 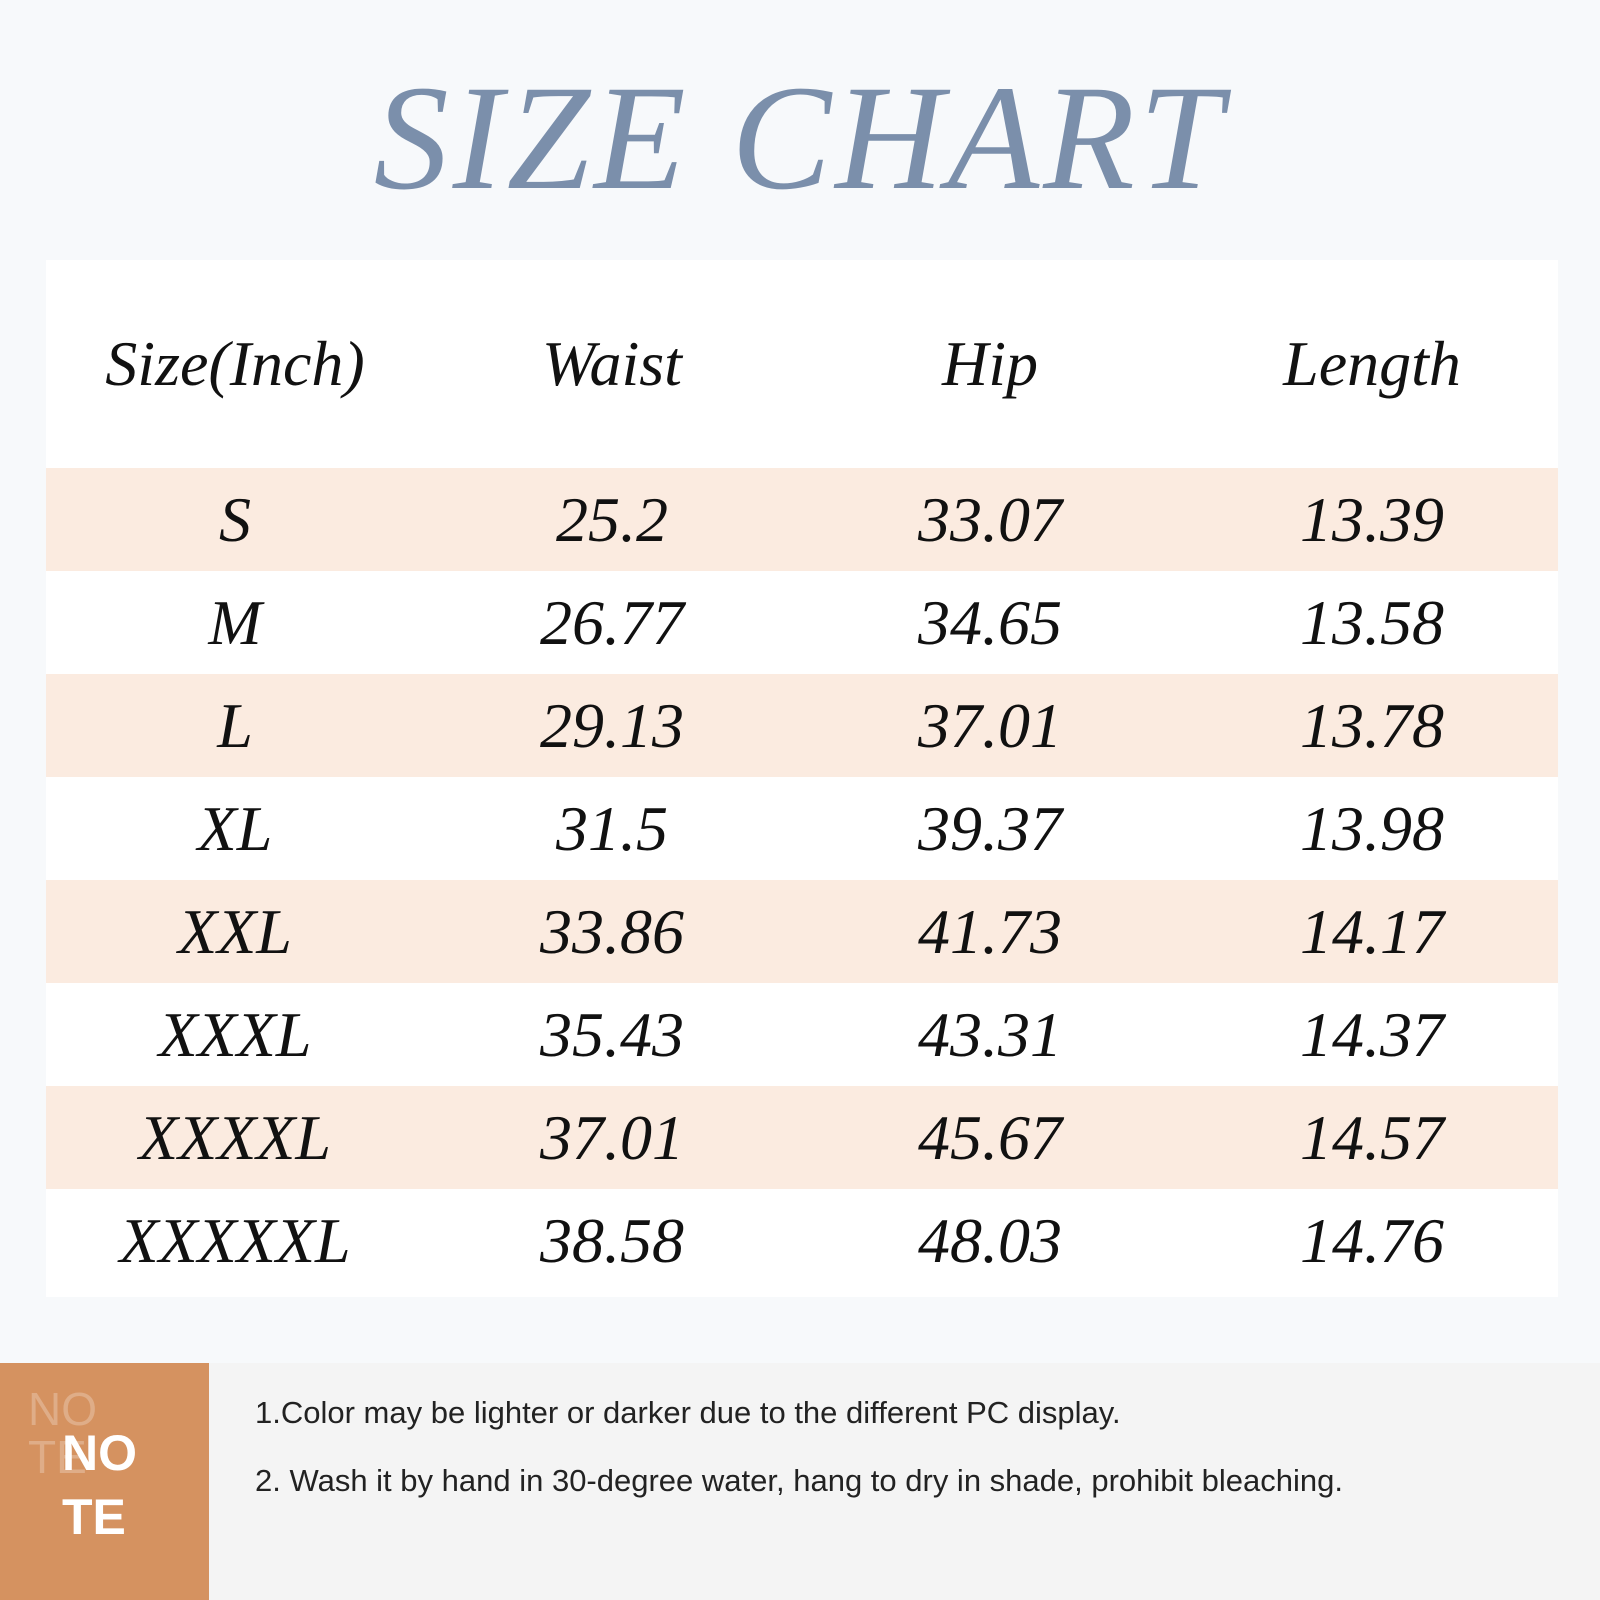 What do you see at coordinates (990, 1240) in the screenshot?
I see `table-cell: 48.03` at bounding box center [990, 1240].